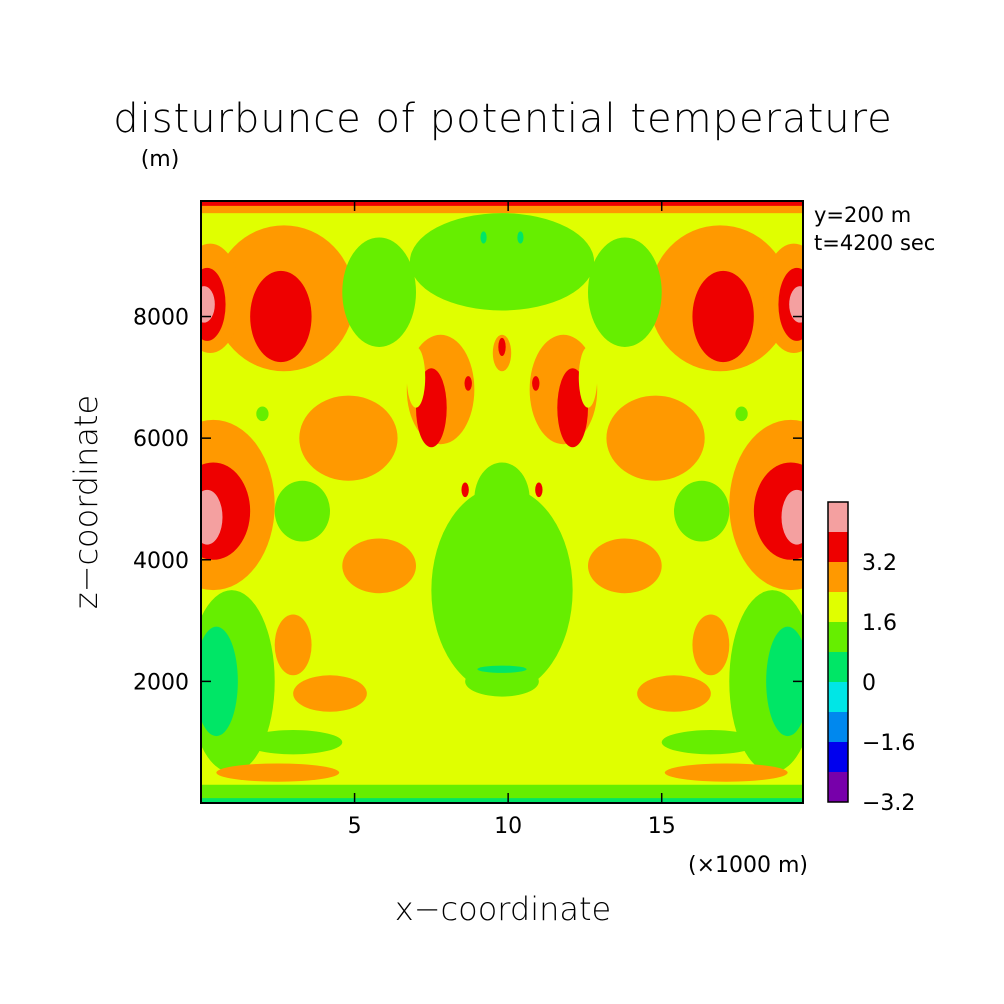 The width and height of the screenshot is (1004, 1004). What do you see at coordinates (161, 682) in the screenshot?
I see `y-tick-label: 2000` at bounding box center [161, 682].